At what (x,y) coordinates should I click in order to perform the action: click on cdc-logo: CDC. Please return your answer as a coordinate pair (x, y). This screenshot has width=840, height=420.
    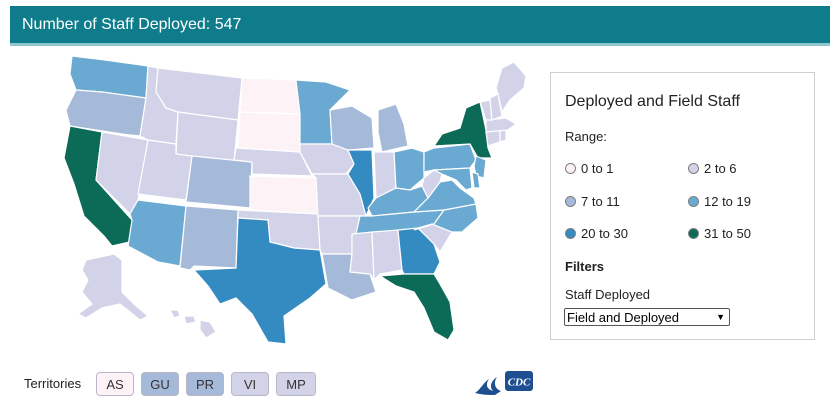
    Looking at the image, I should click on (505, 381).